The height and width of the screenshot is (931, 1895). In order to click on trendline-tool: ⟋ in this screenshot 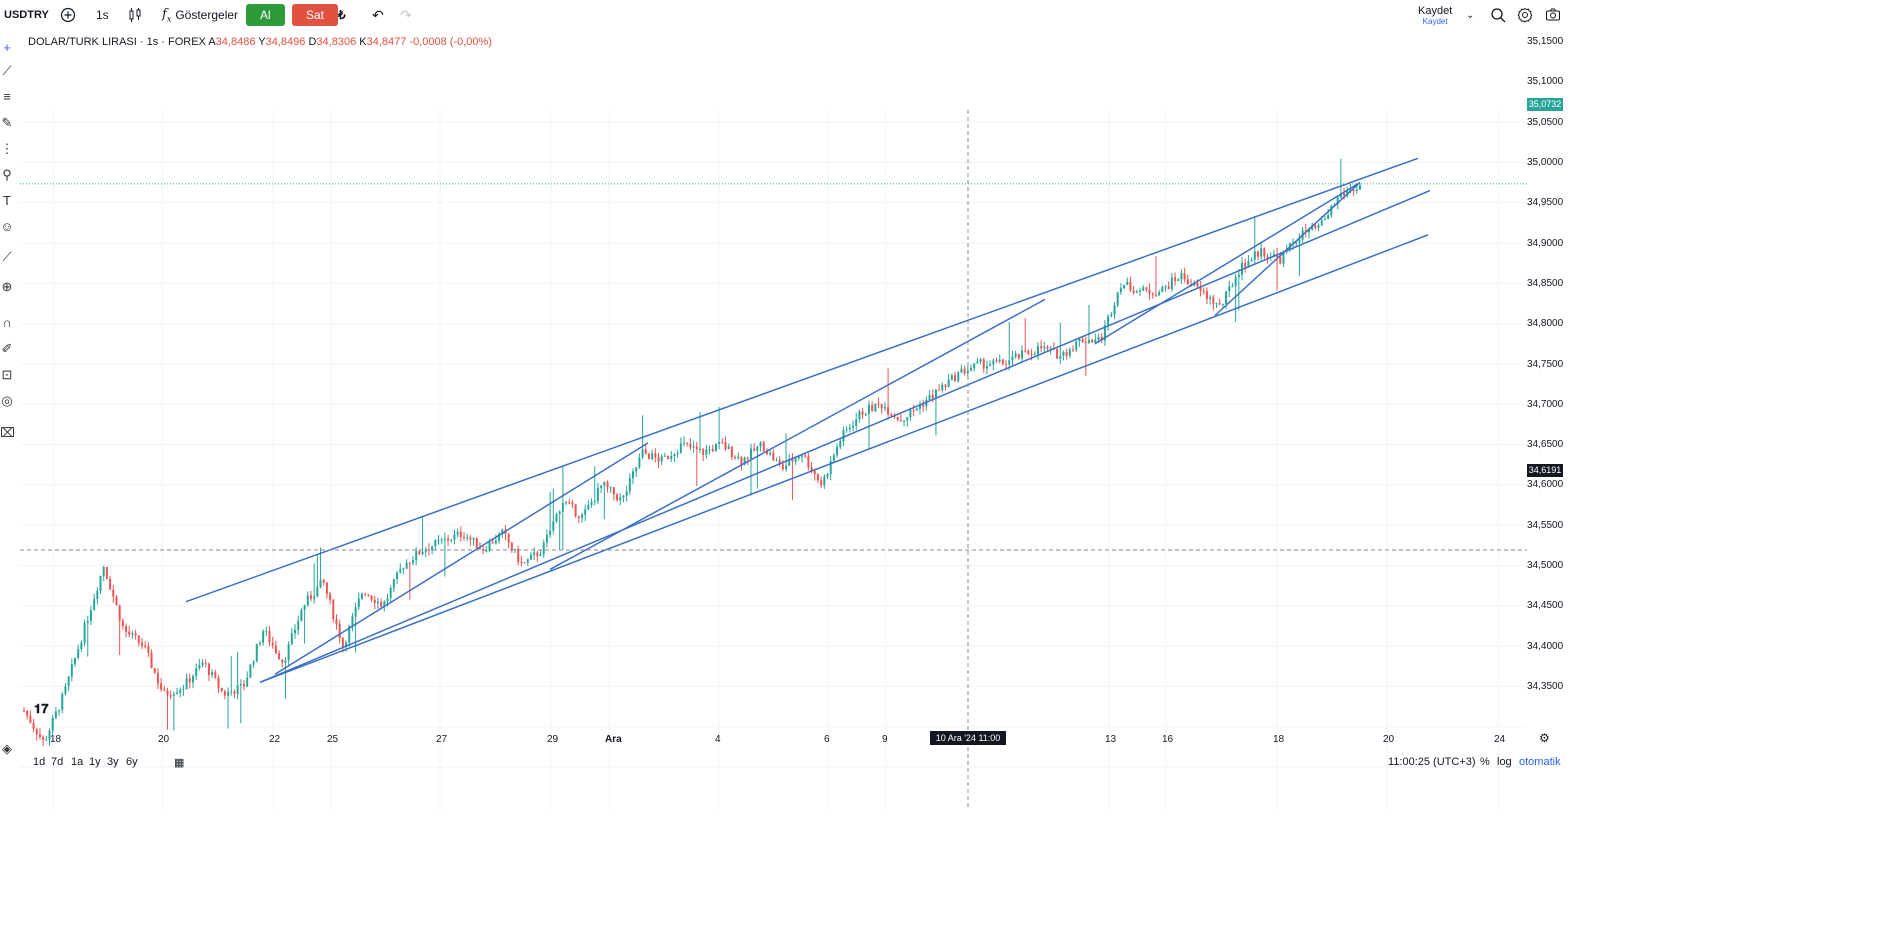, I will do `click(7, 71)`.